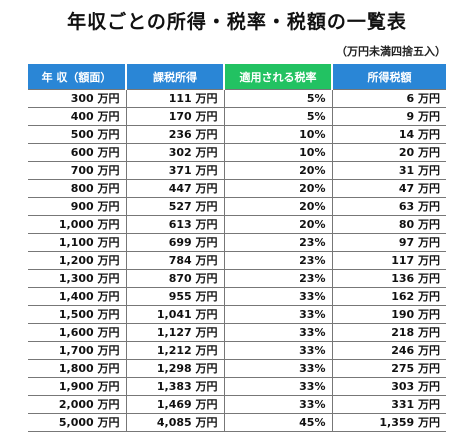 The image size is (474, 442). What do you see at coordinates (389, 224) in the screenshot?
I see `income-tax-cell: 80 万円` at bounding box center [389, 224].